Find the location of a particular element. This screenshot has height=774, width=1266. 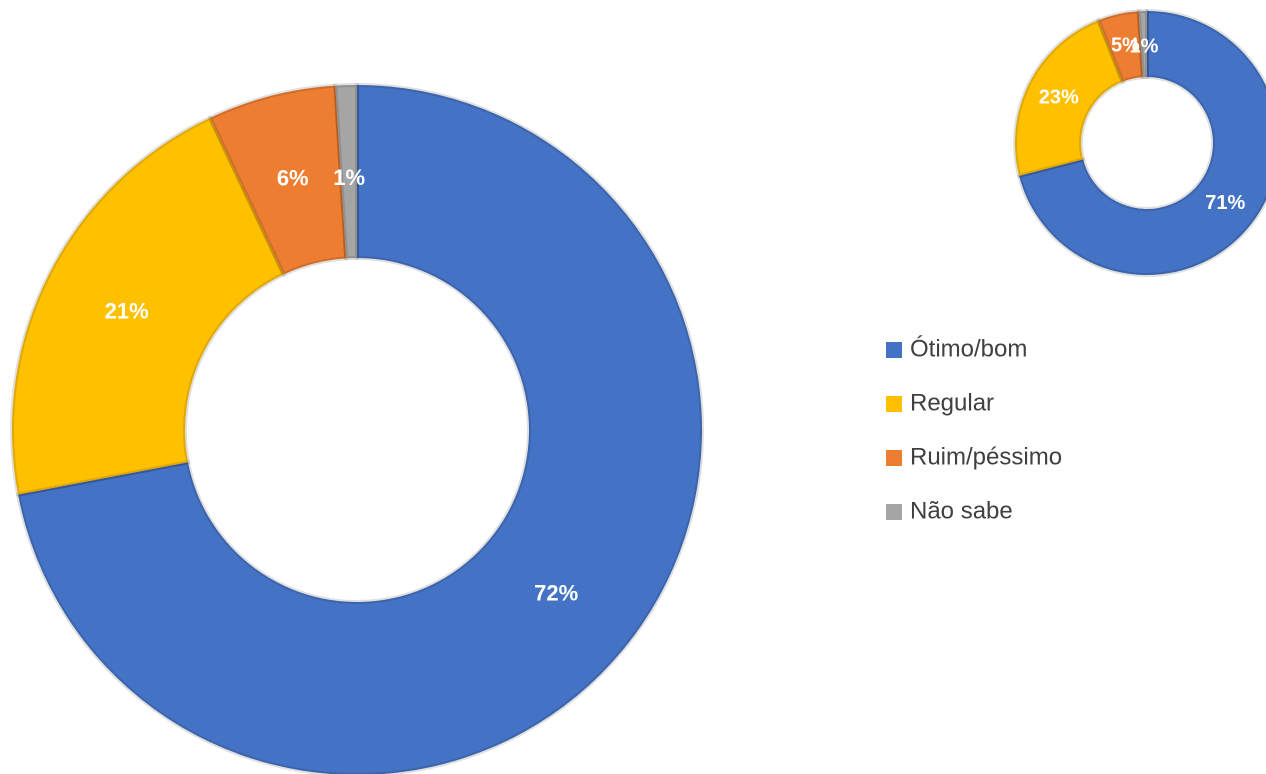

legend-label: Ótimo/bom is located at coordinates (968, 348).